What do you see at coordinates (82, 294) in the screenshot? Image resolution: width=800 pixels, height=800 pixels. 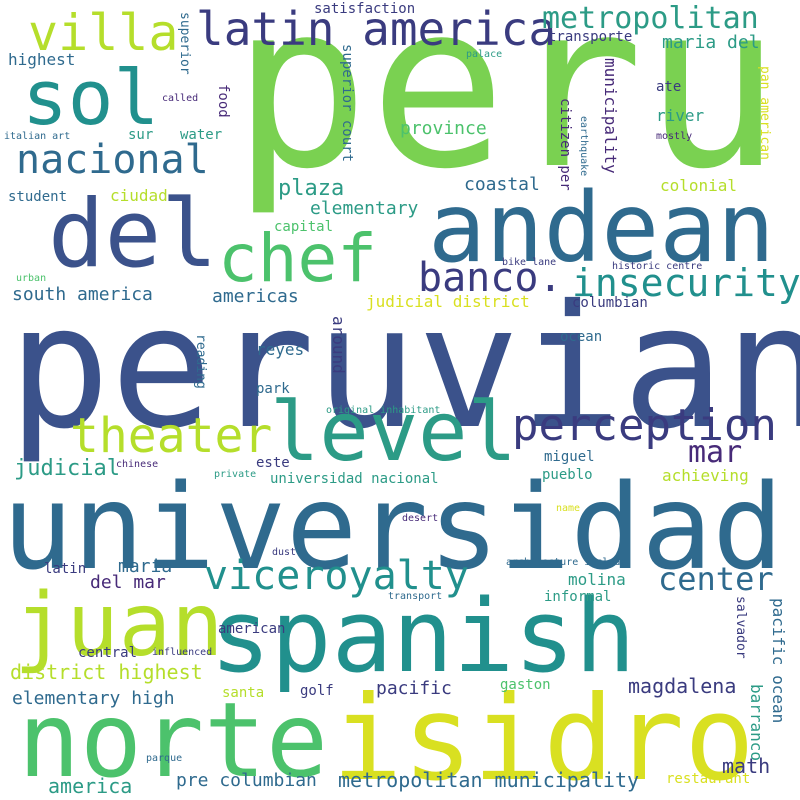 I see `word-south-america: south america` at bounding box center [82, 294].